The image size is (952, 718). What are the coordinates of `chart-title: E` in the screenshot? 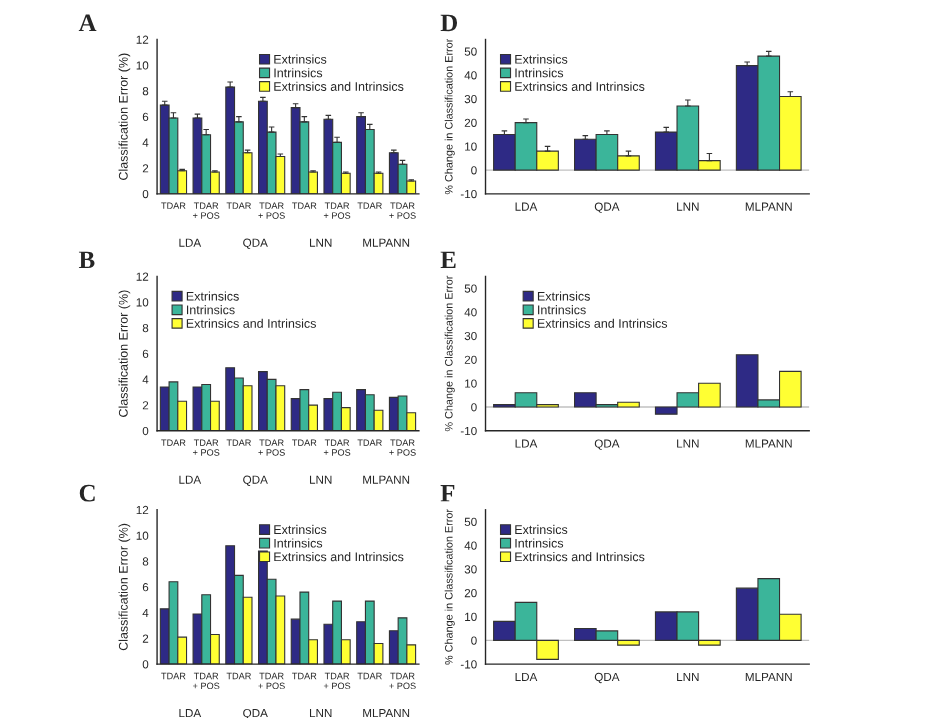 It's located at (448, 260).